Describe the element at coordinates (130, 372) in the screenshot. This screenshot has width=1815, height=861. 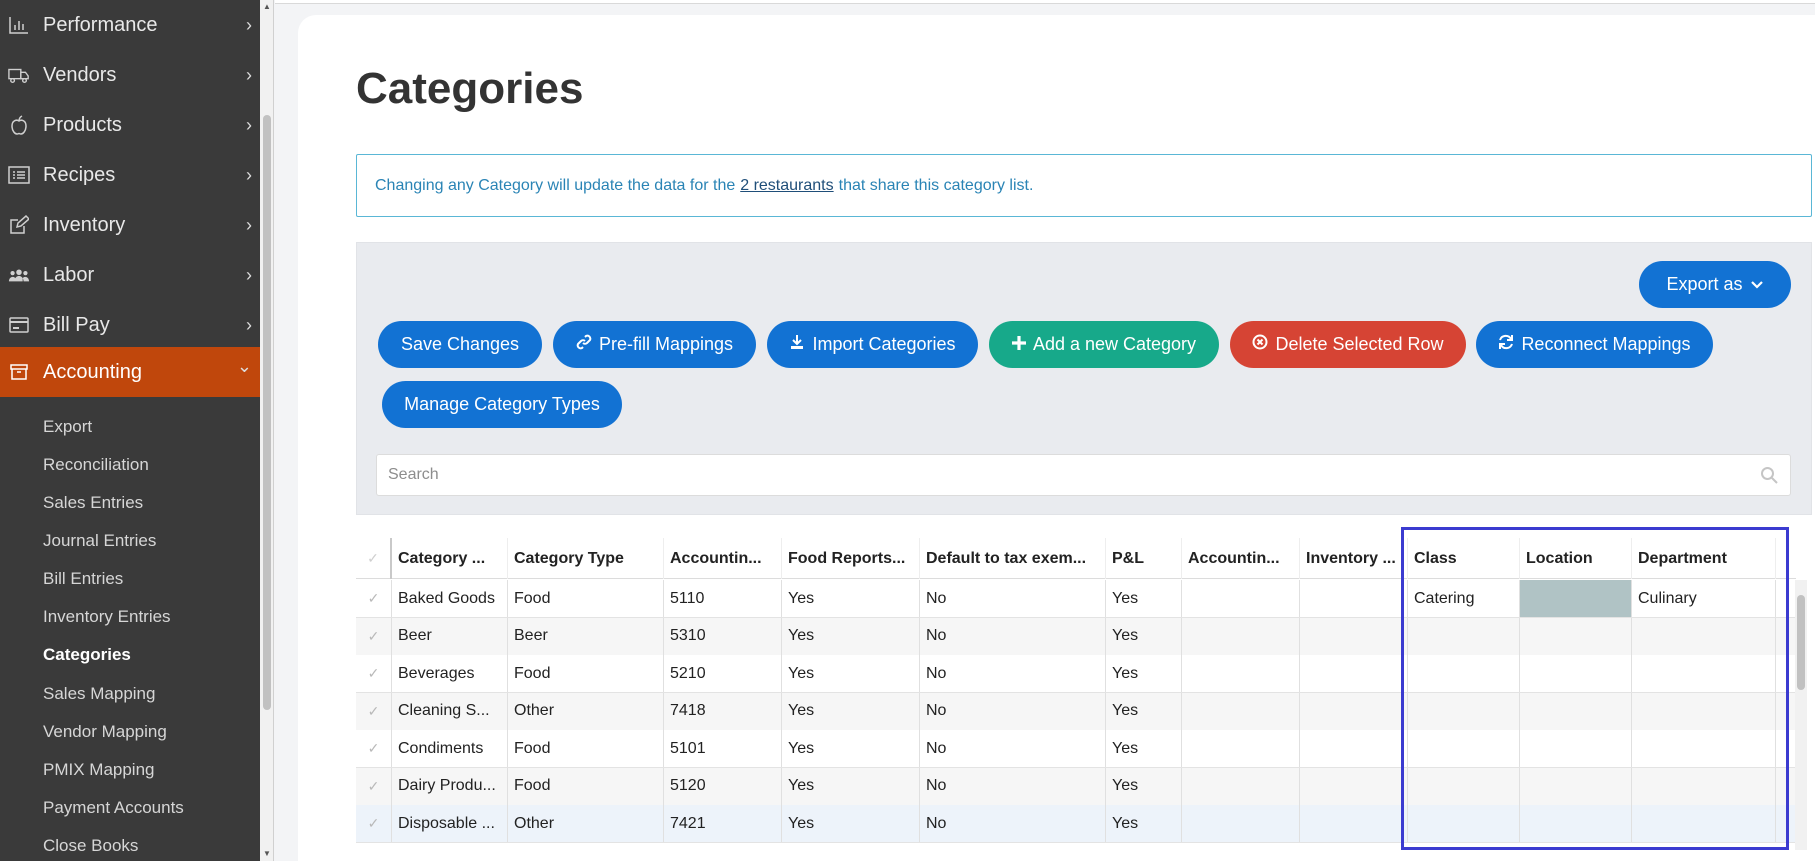
I see `sidebar-item-accounting: Accounting ⌄` at that location.